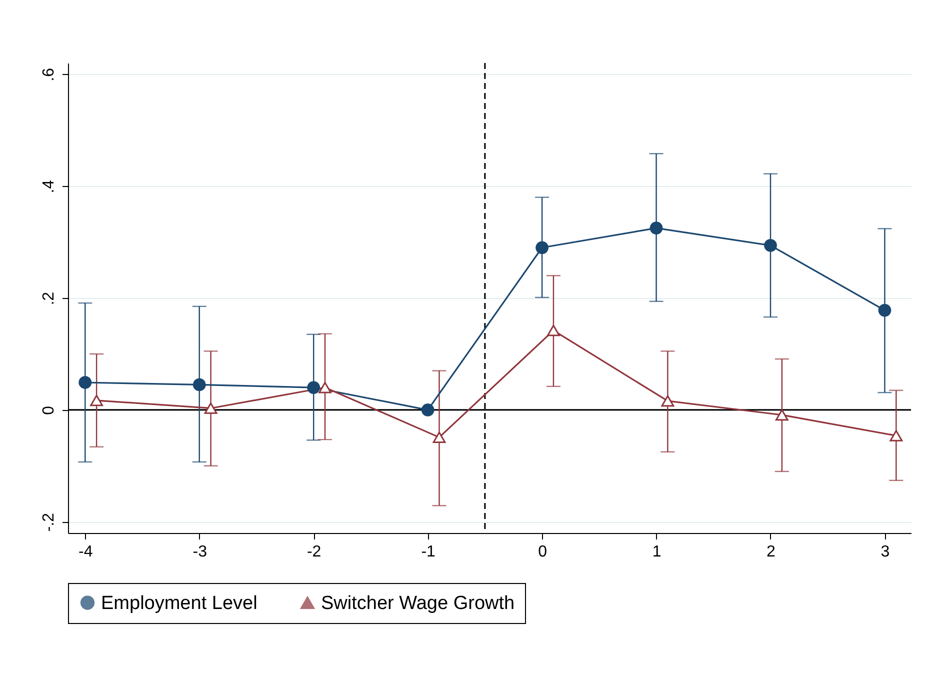 The width and height of the screenshot is (932, 681). What do you see at coordinates (418, 603) in the screenshot?
I see `legend-label: Switcher Wage Growth` at bounding box center [418, 603].